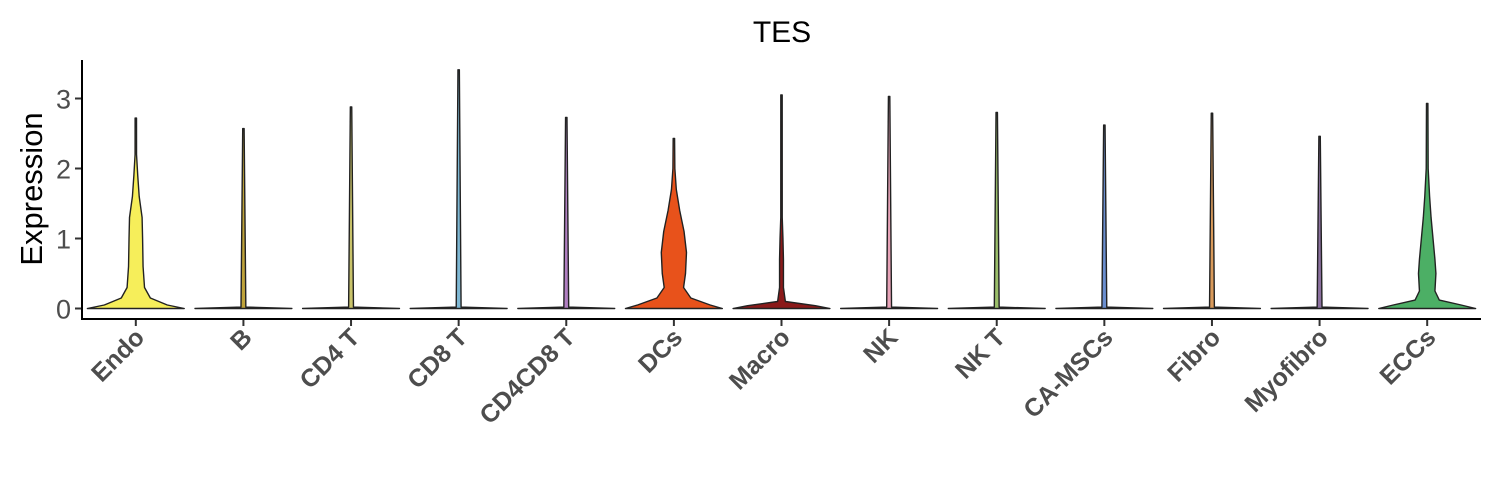 The image size is (1500, 500). Describe the element at coordinates (135, 213) in the screenshot. I see `violin-endo` at that location.